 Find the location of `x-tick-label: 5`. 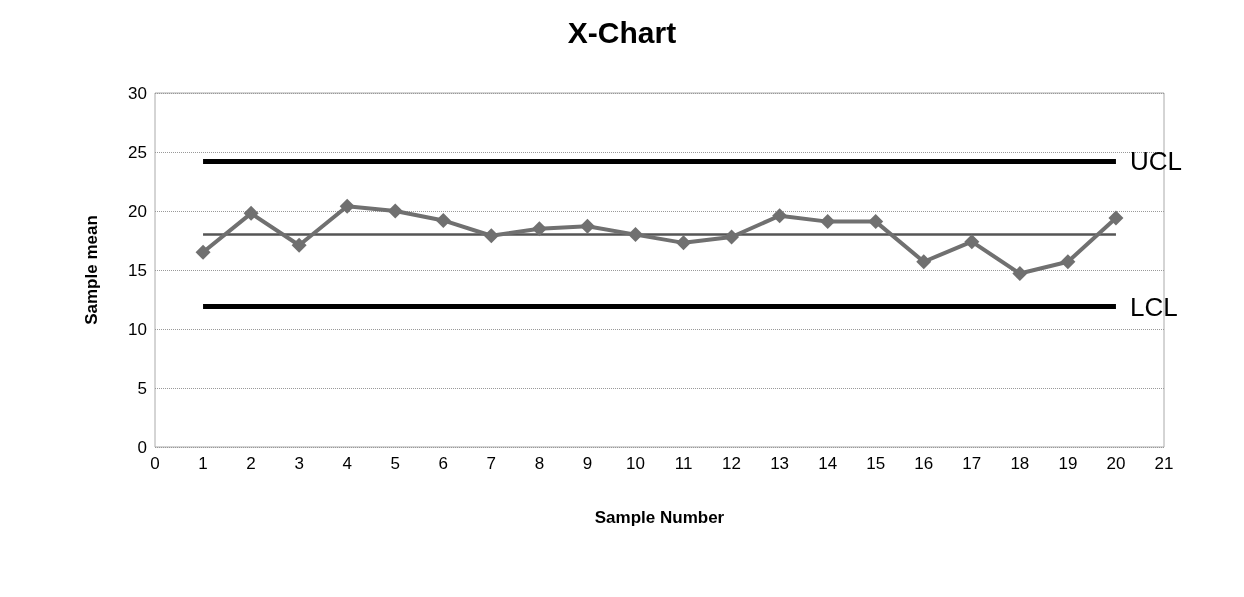

x-tick-label: 5 is located at coordinates (395, 463).